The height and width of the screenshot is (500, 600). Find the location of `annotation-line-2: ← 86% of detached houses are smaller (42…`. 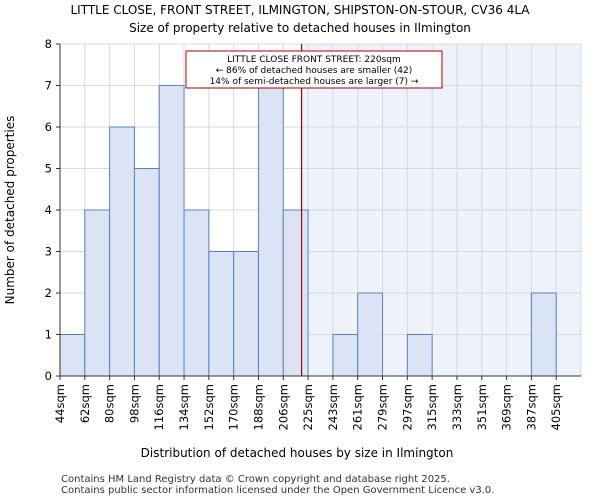

annotation-line-2: ← 86% of detached houses are smaller (42… is located at coordinates (314, 71).